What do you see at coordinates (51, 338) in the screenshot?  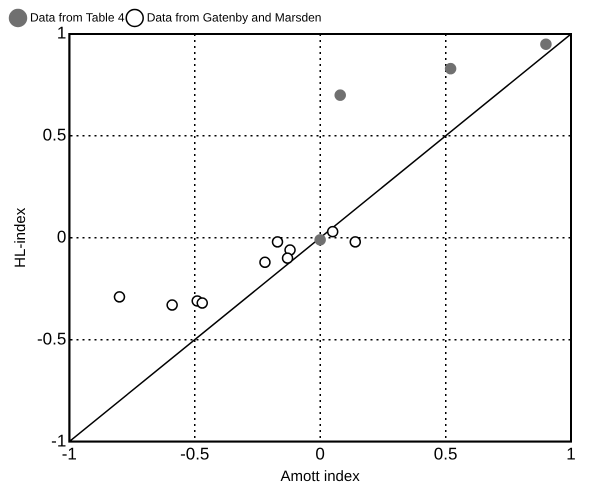 I see `y-tick-label: -0.5` at bounding box center [51, 338].